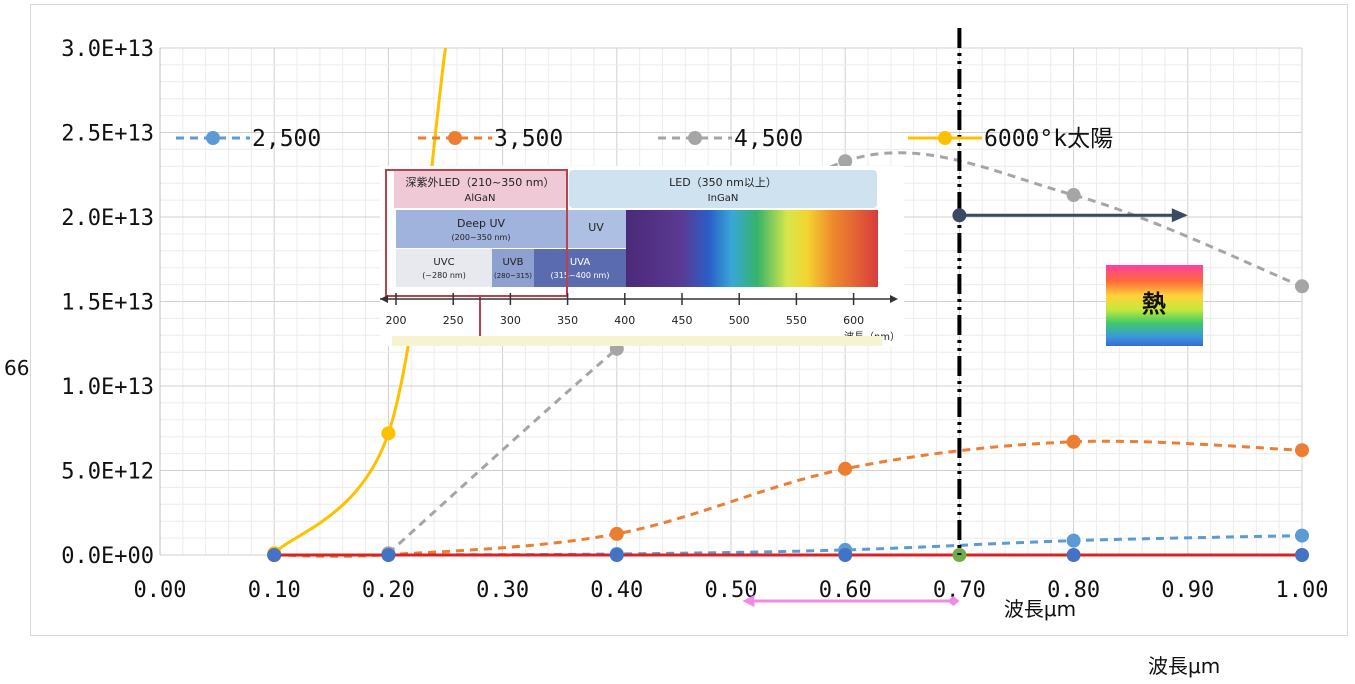  Describe the element at coordinates (360, 301) in the screenshot. I see `series-line` at that location.